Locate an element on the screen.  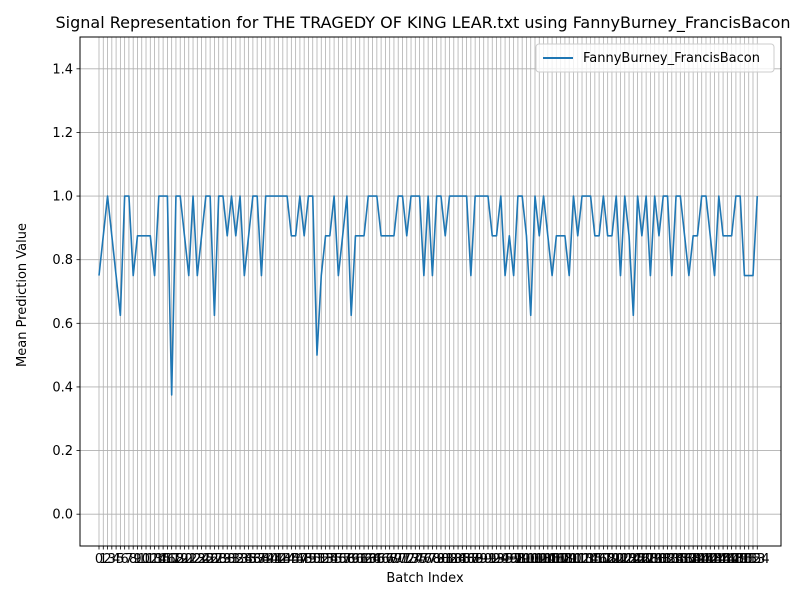
x-tick-label: 89 is located at coordinates (479, 559).